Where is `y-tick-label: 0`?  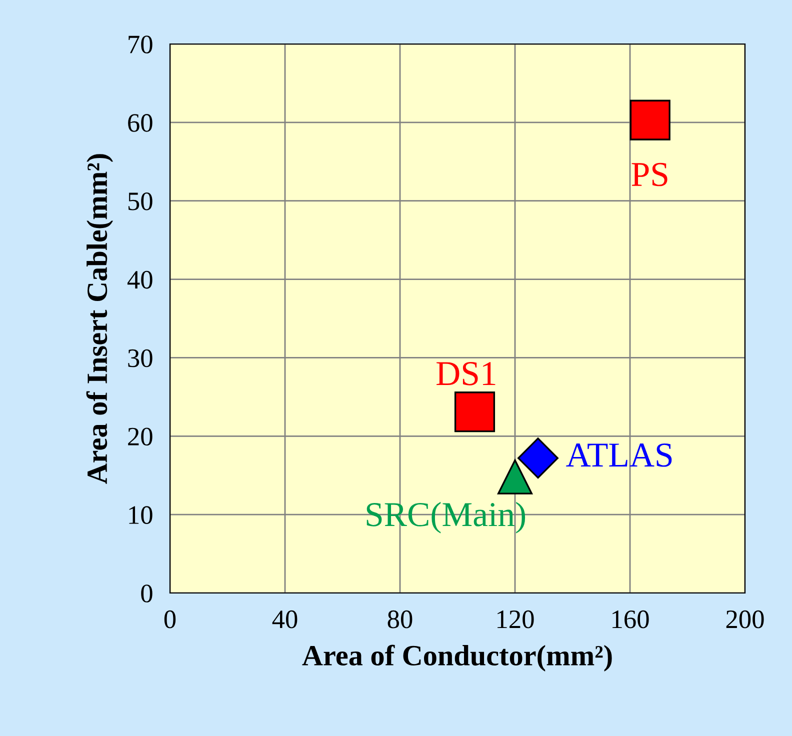
y-tick-label: 0 is located at coordinates (146, 593).